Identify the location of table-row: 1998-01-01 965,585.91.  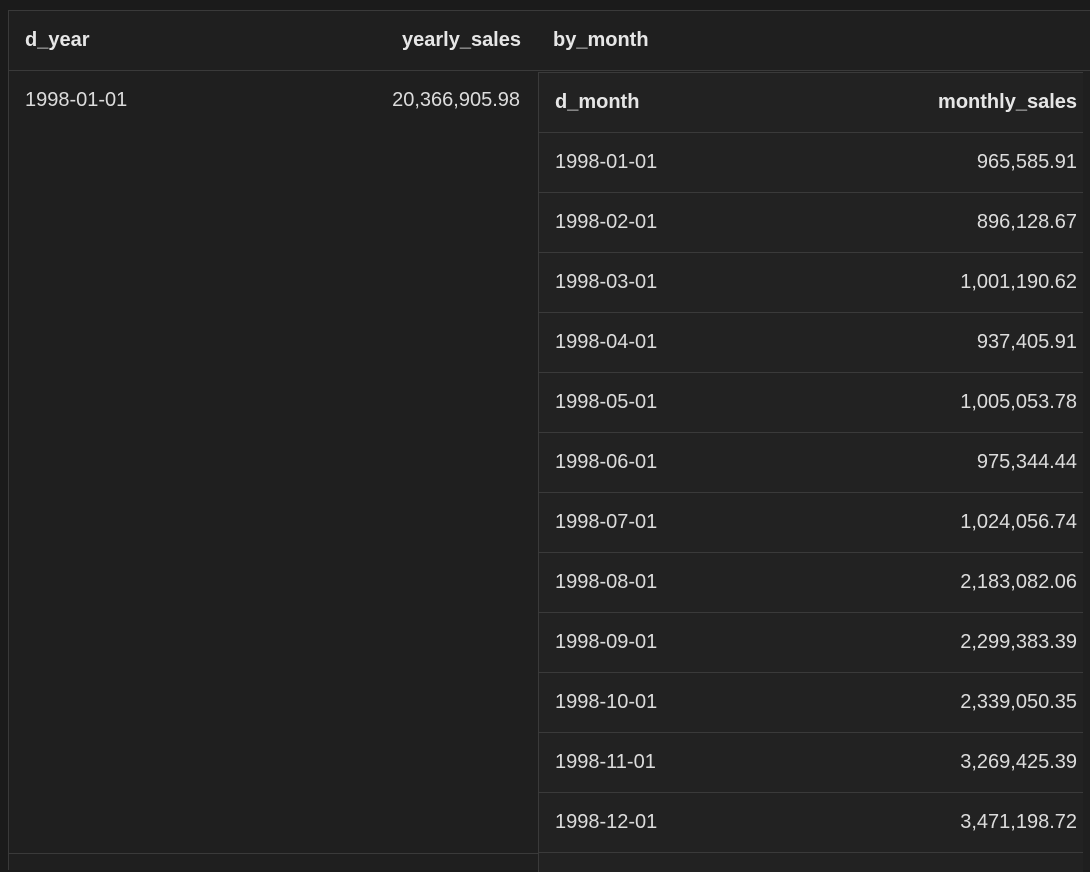
(811, 163).